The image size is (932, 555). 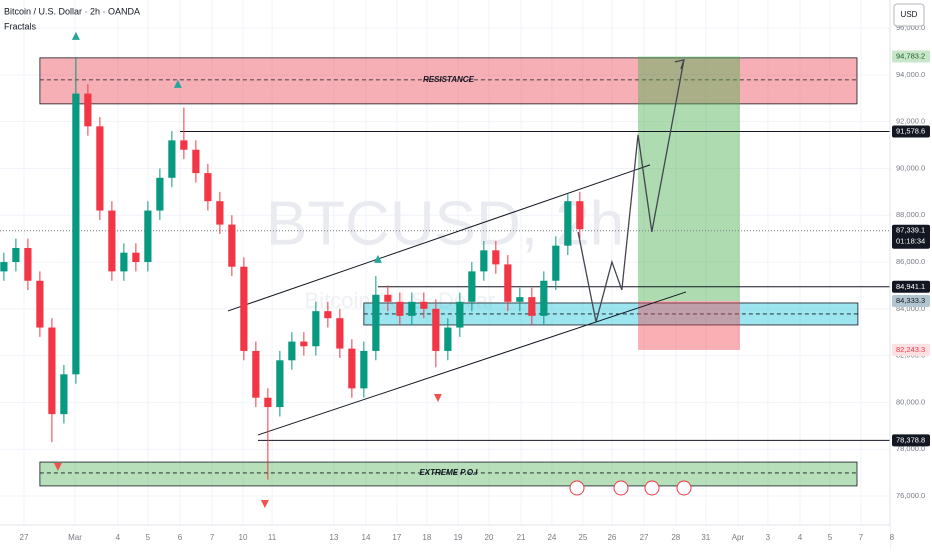 What do you see at coordinates (689, 179) in the screenshot?
I see `position-target` at bounding box center [689, 179].